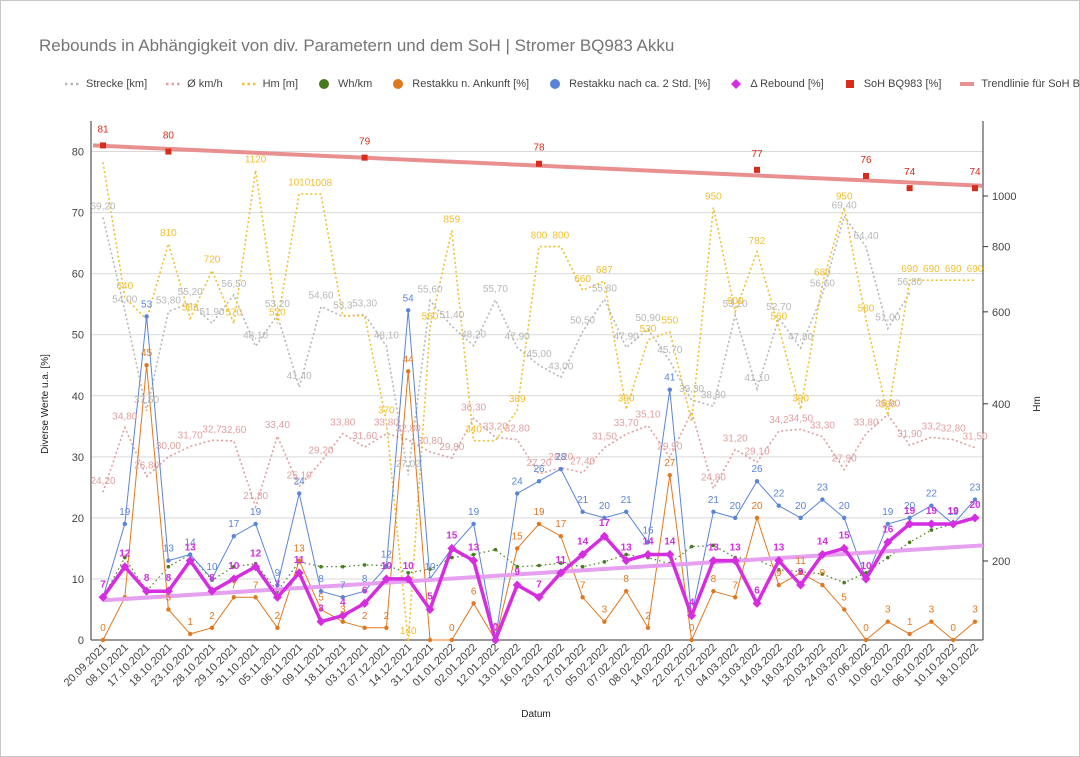 The height and width of the screenshot is (757, 1080). What do you see at coordinates (866, 160) in the screenshot?
I see `data-label-soh: 76` at bounding box center [866, 160].